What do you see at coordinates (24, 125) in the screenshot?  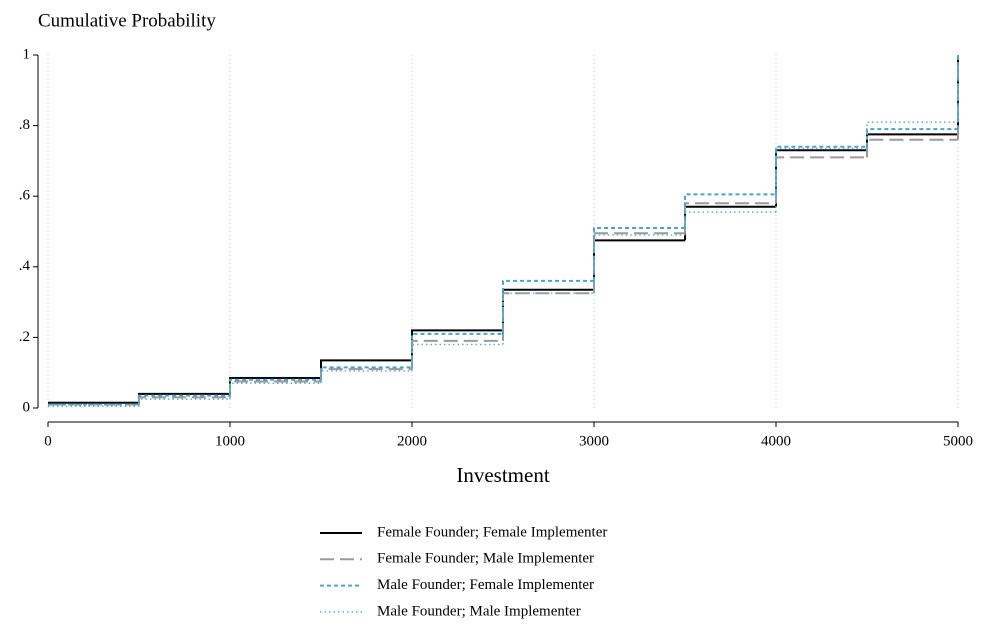 I see `y-tick-label: .8` at bounding box center [24, 125].